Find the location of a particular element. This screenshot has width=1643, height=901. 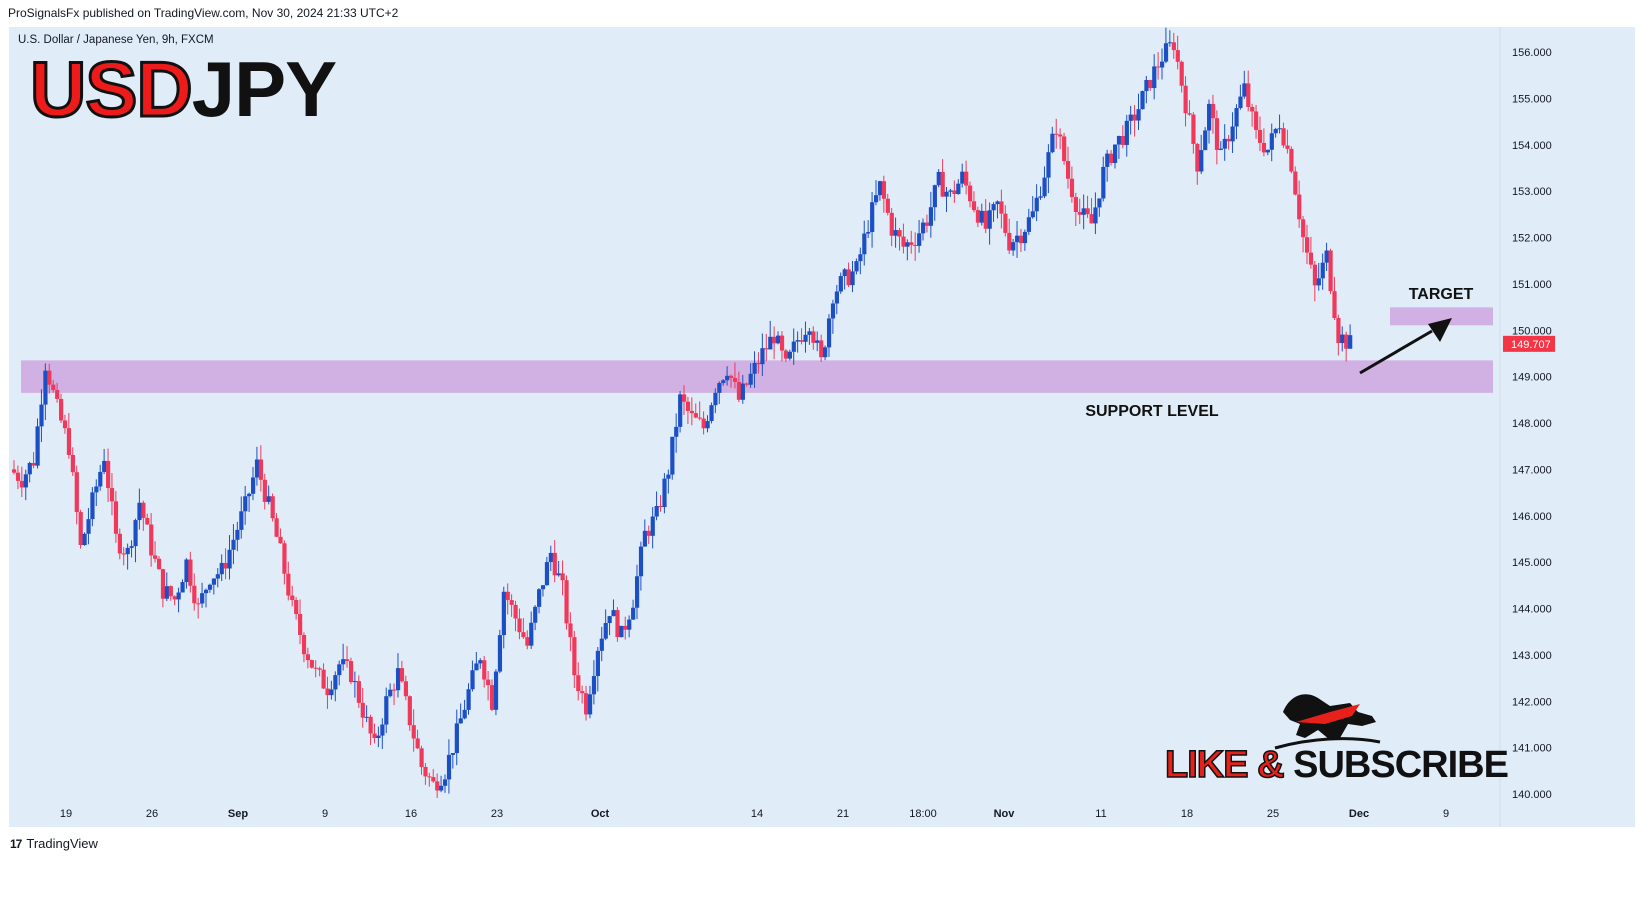

like-subscribe-banner: LIKE & SUBSCRIBE is located at coordinates (1336, 765).